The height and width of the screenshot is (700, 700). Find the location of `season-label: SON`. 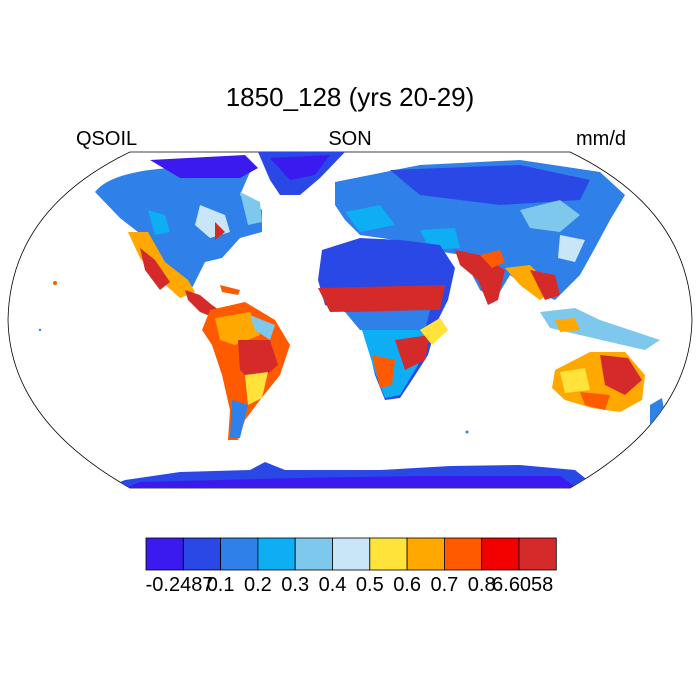

season-label: SON is located at coordinates (350, 139).